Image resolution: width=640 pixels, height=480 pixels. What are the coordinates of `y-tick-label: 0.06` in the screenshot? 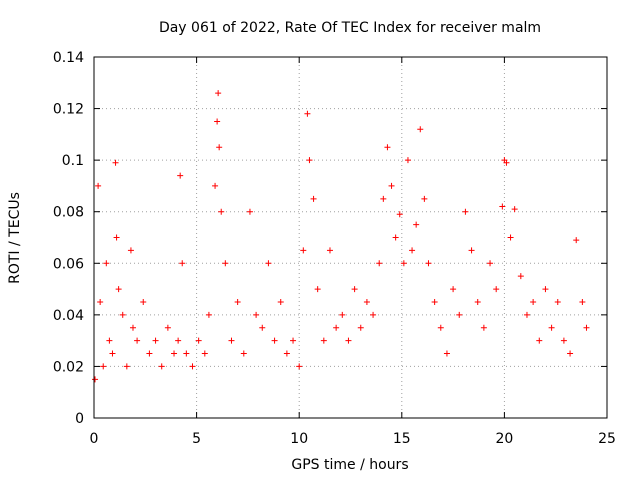 It's located at (68, 264).